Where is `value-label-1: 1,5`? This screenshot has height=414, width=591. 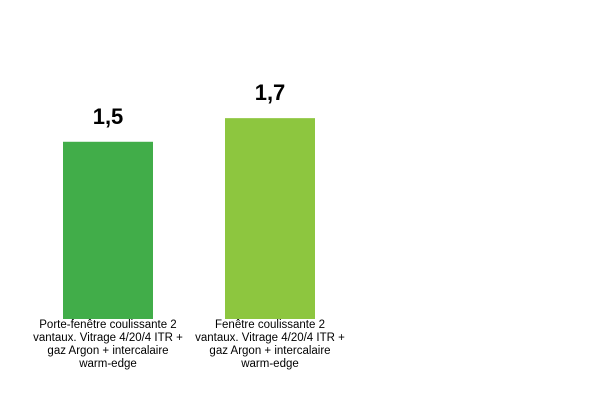 value-label-1: 1,5 is located at coordinates (108, 116).